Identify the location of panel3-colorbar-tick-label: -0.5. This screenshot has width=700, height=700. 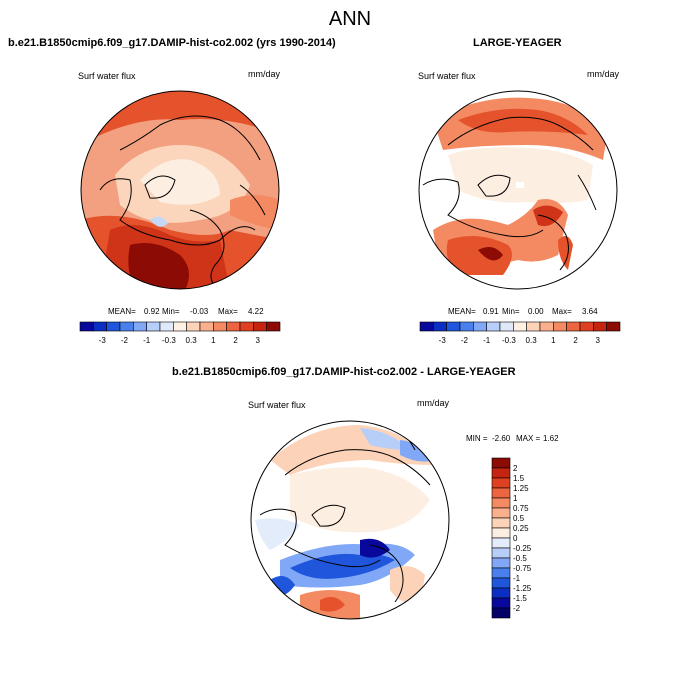
(520, 558).